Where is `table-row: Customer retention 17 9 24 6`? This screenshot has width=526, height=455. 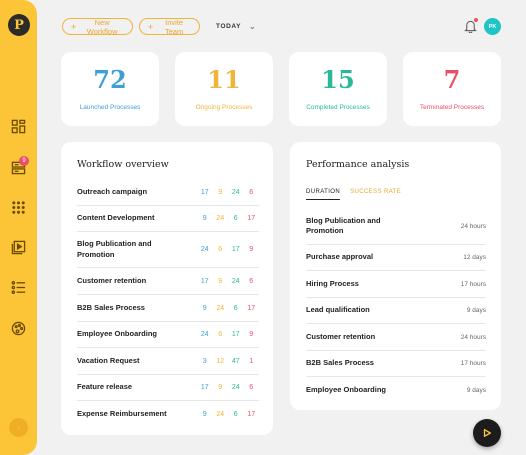
table-row: Customer retention 17 9 24 6 is located at coordinates (168, 281).